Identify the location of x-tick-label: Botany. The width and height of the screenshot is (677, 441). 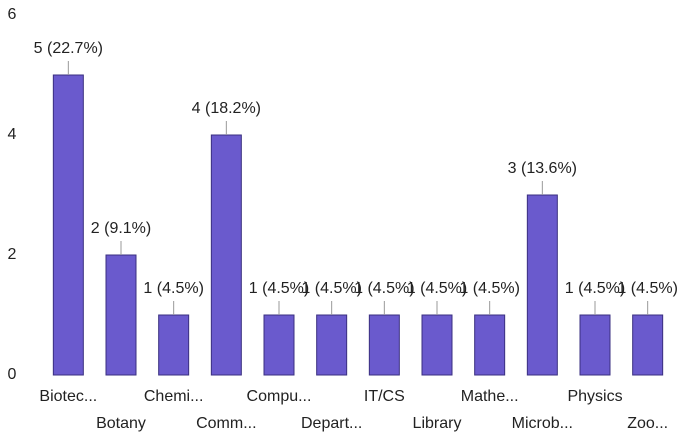
(121, 423).